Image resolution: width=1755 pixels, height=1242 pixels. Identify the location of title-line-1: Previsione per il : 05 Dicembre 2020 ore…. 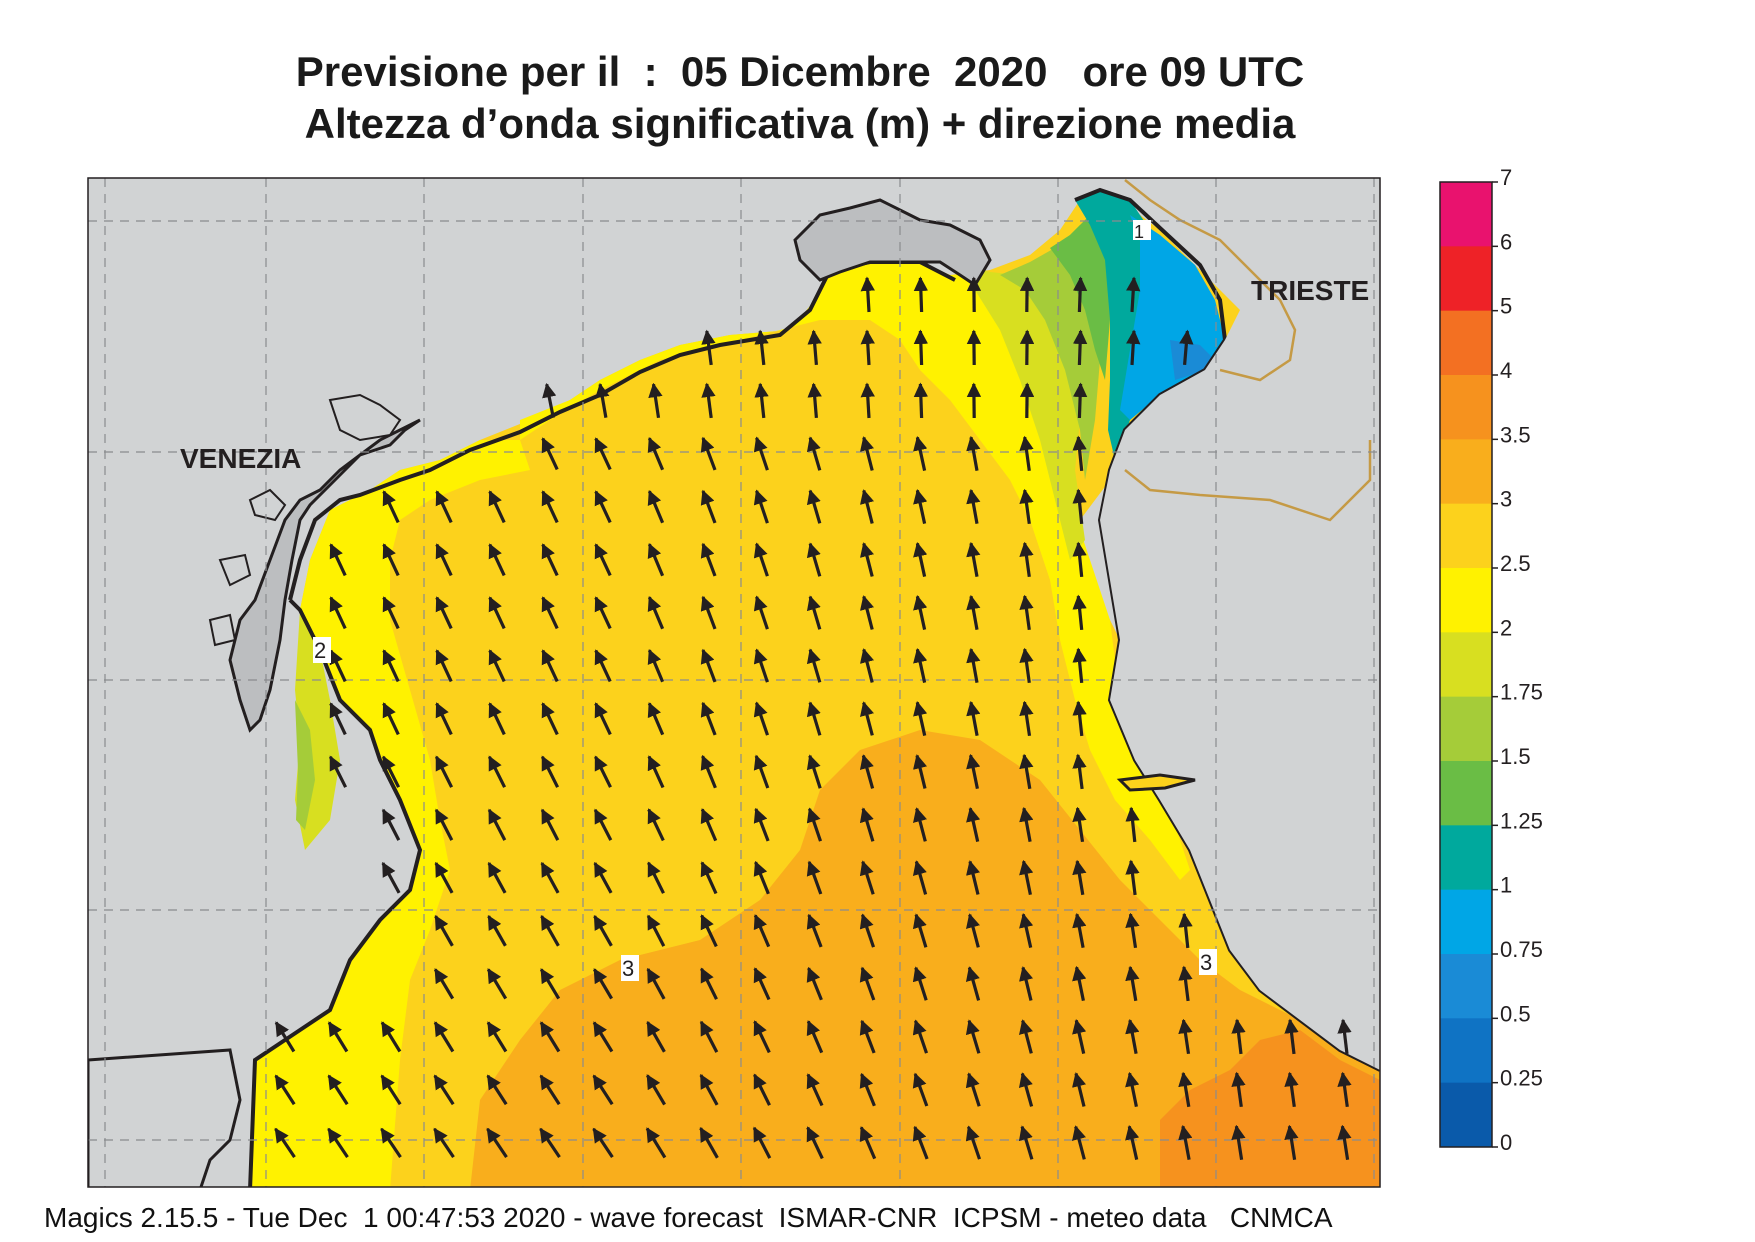
(800, 71).